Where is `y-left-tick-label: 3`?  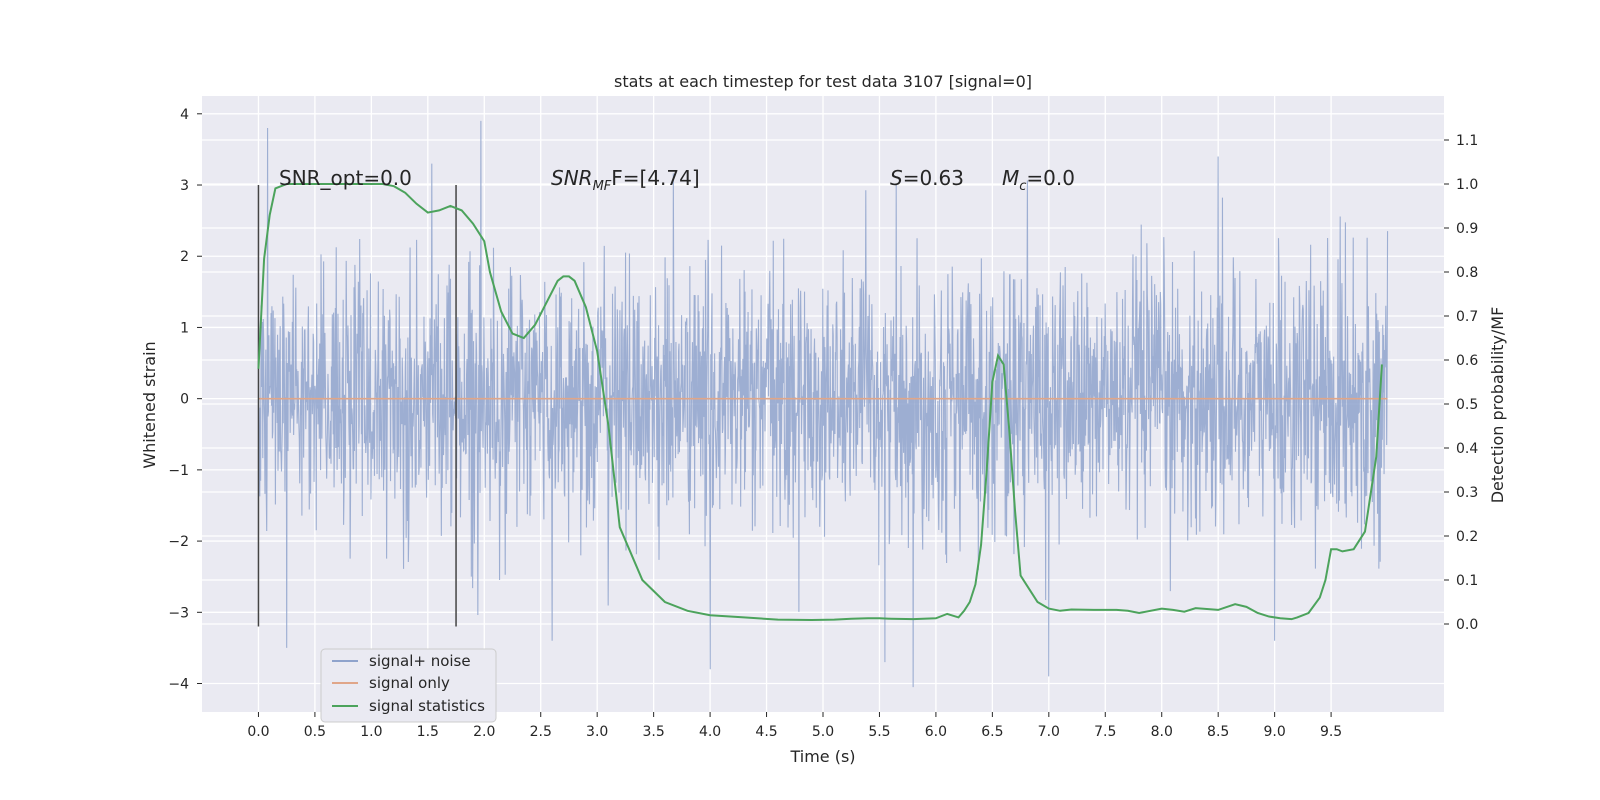
y-left-tick-label: 3 is located at coordinates (184, 186).